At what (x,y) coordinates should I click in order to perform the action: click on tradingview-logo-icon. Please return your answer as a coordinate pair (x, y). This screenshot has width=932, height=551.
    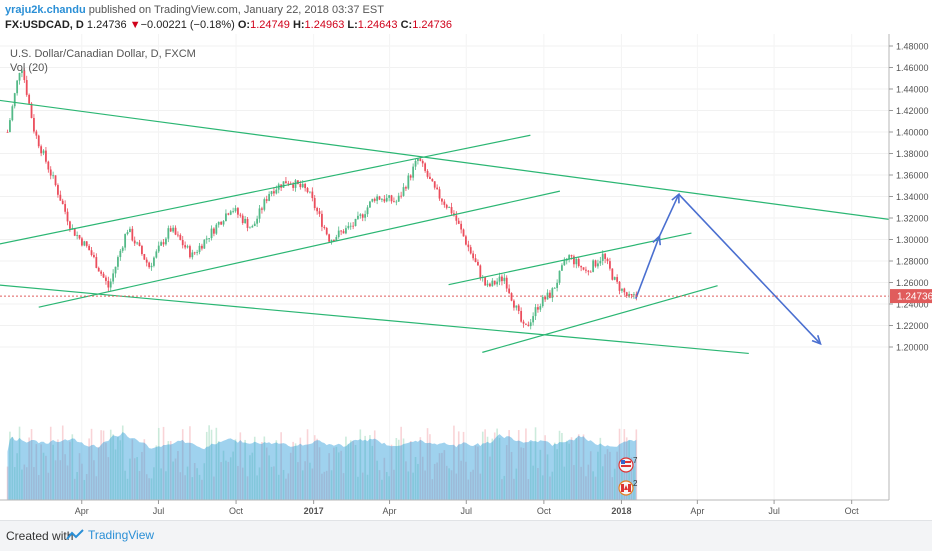
    Looking at the image, I should click on (75, 535).